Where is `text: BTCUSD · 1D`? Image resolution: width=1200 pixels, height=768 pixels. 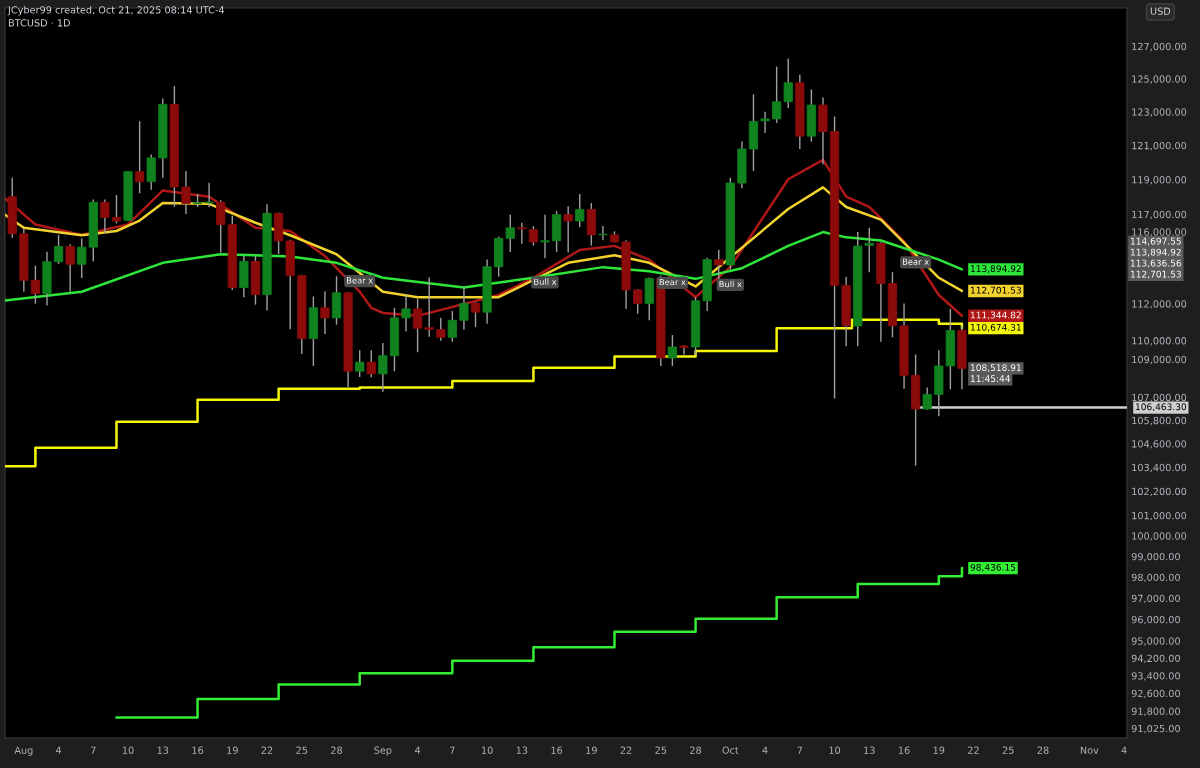
text: BTCUSD · 1D is located at coordinates (39, 23).